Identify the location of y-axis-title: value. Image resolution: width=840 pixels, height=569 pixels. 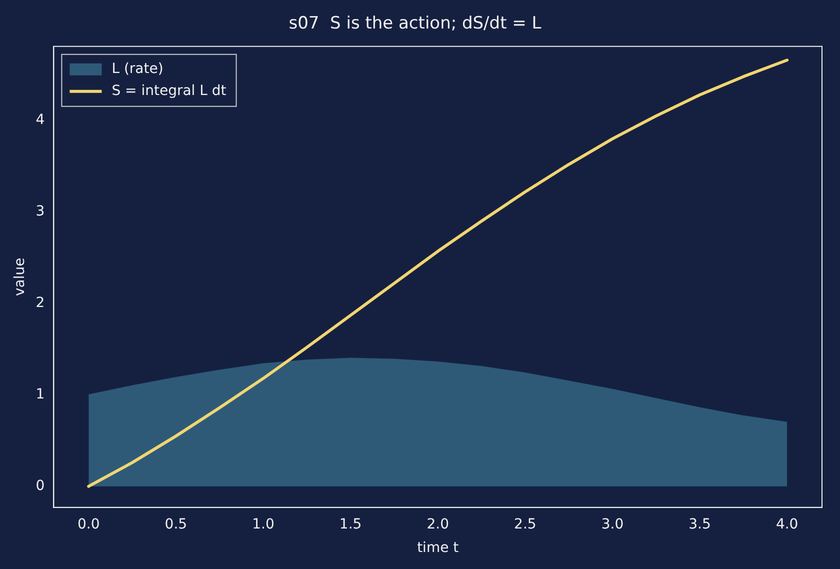
(20, 277).